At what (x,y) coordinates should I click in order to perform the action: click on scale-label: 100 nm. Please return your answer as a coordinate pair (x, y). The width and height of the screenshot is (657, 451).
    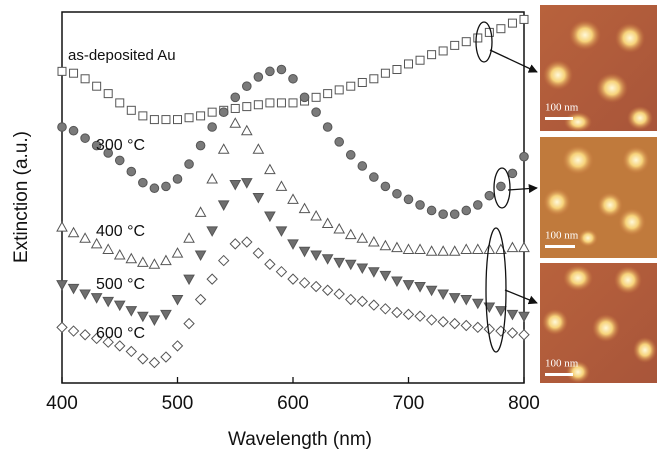
    Looking at the image, I should click on (562, 108).